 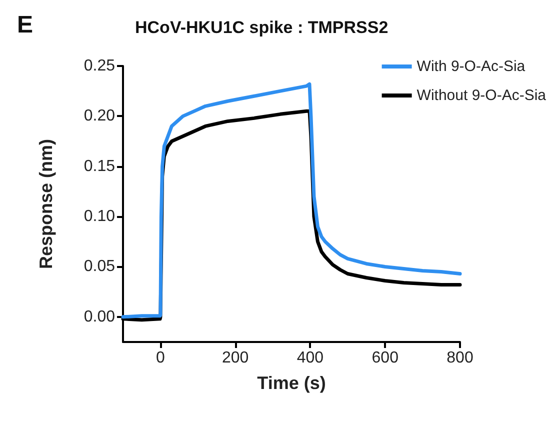 What do you see at coordinates (100, 166) in the screenshot?
I see `y-tick-label: 0.15` at bounding box center [100, 166].